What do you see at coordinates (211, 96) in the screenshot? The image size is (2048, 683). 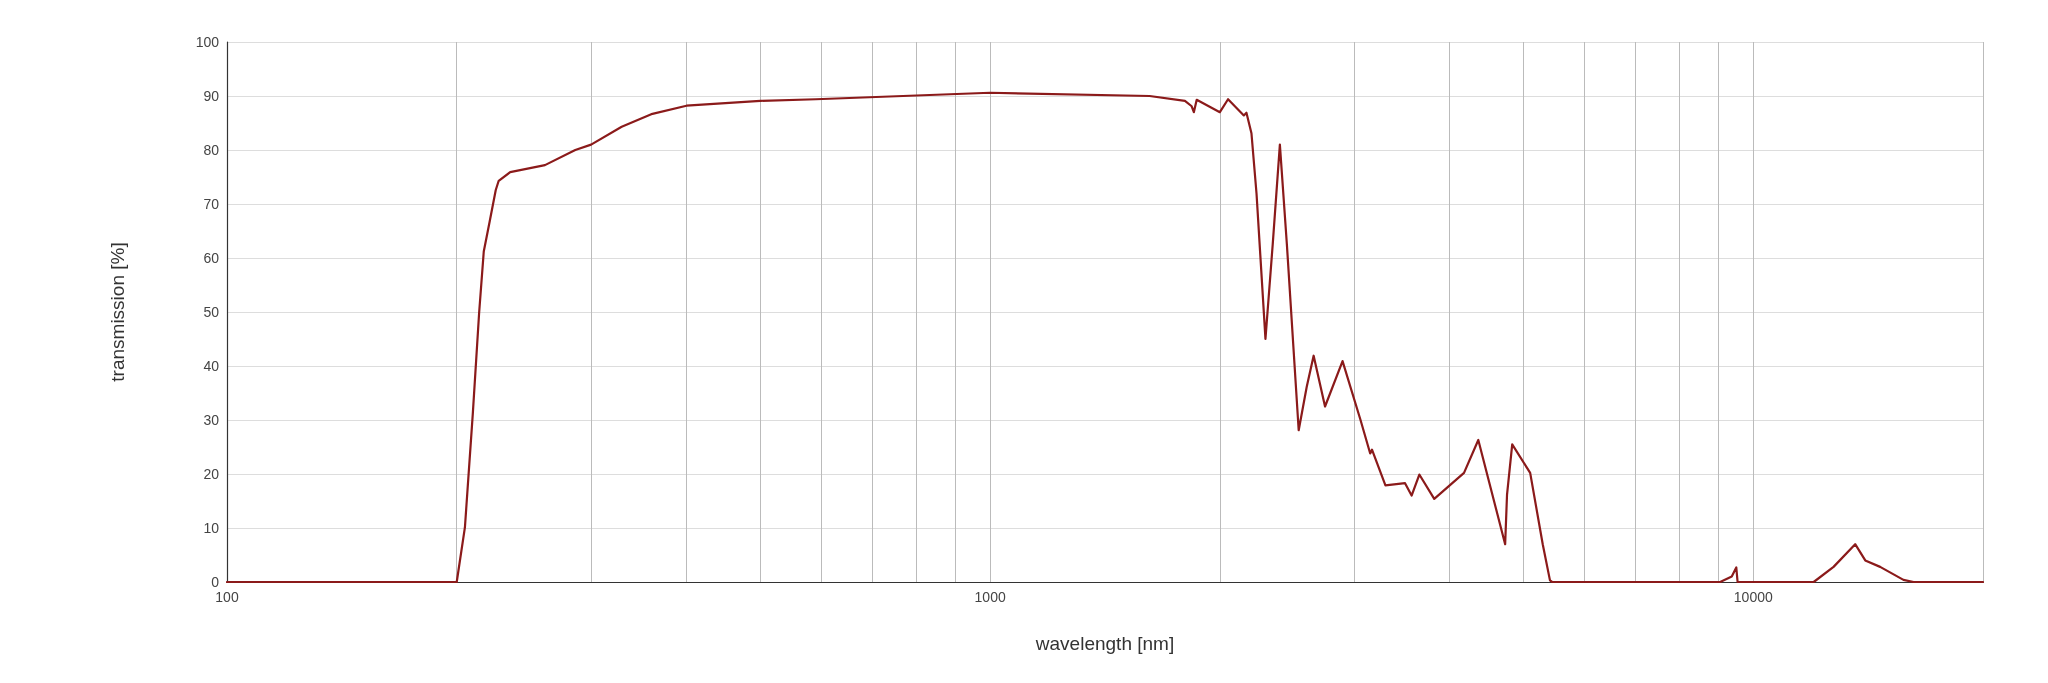 I see `y-tick-label: 90` at bounding box center [211, 96].